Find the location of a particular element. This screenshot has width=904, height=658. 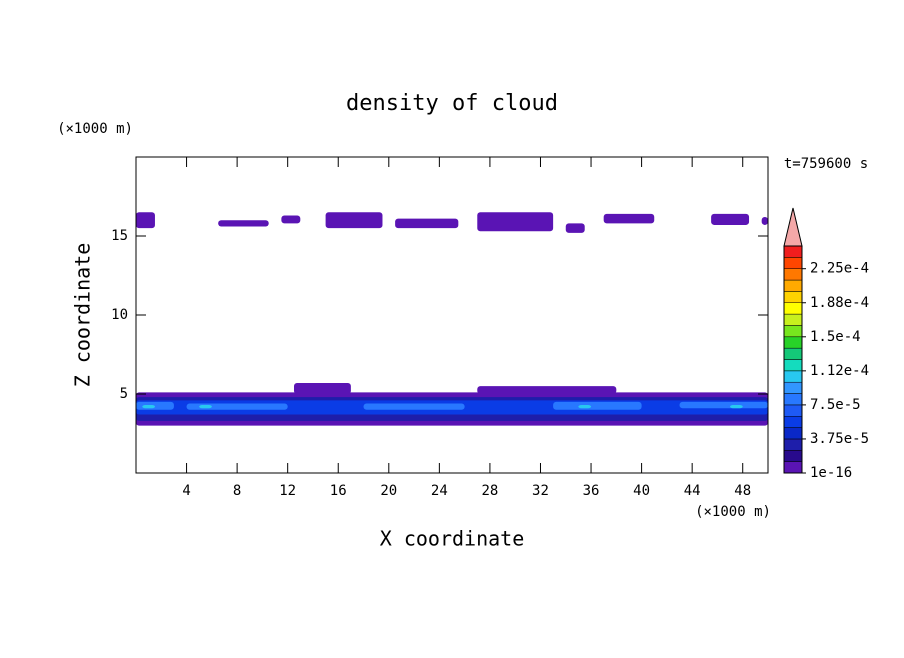

x-tick-label: 32 is located at coordinates (540, 491).